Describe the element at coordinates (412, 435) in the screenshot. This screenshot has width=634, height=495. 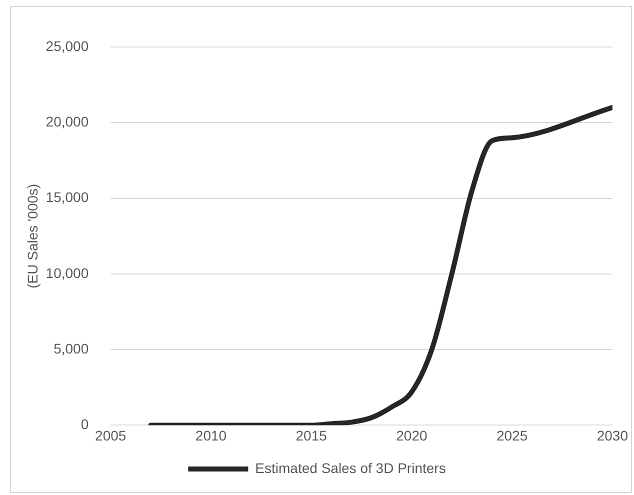
I see `x-tick-label: 2020` at that location.